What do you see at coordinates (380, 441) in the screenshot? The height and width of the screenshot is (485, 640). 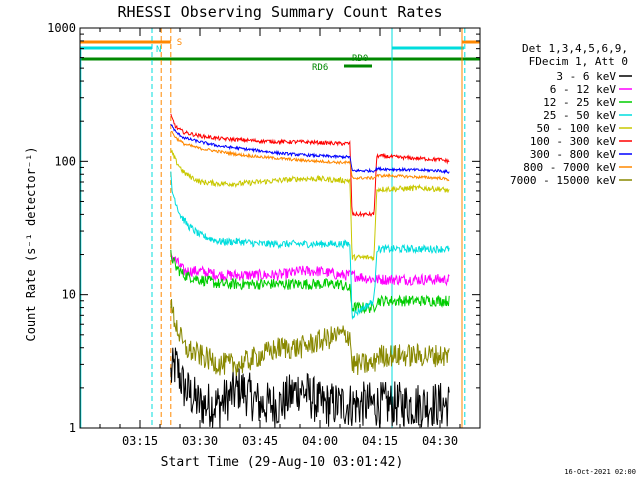 I see `x-tick-label: 04:15` at bounding box center [380, 441].